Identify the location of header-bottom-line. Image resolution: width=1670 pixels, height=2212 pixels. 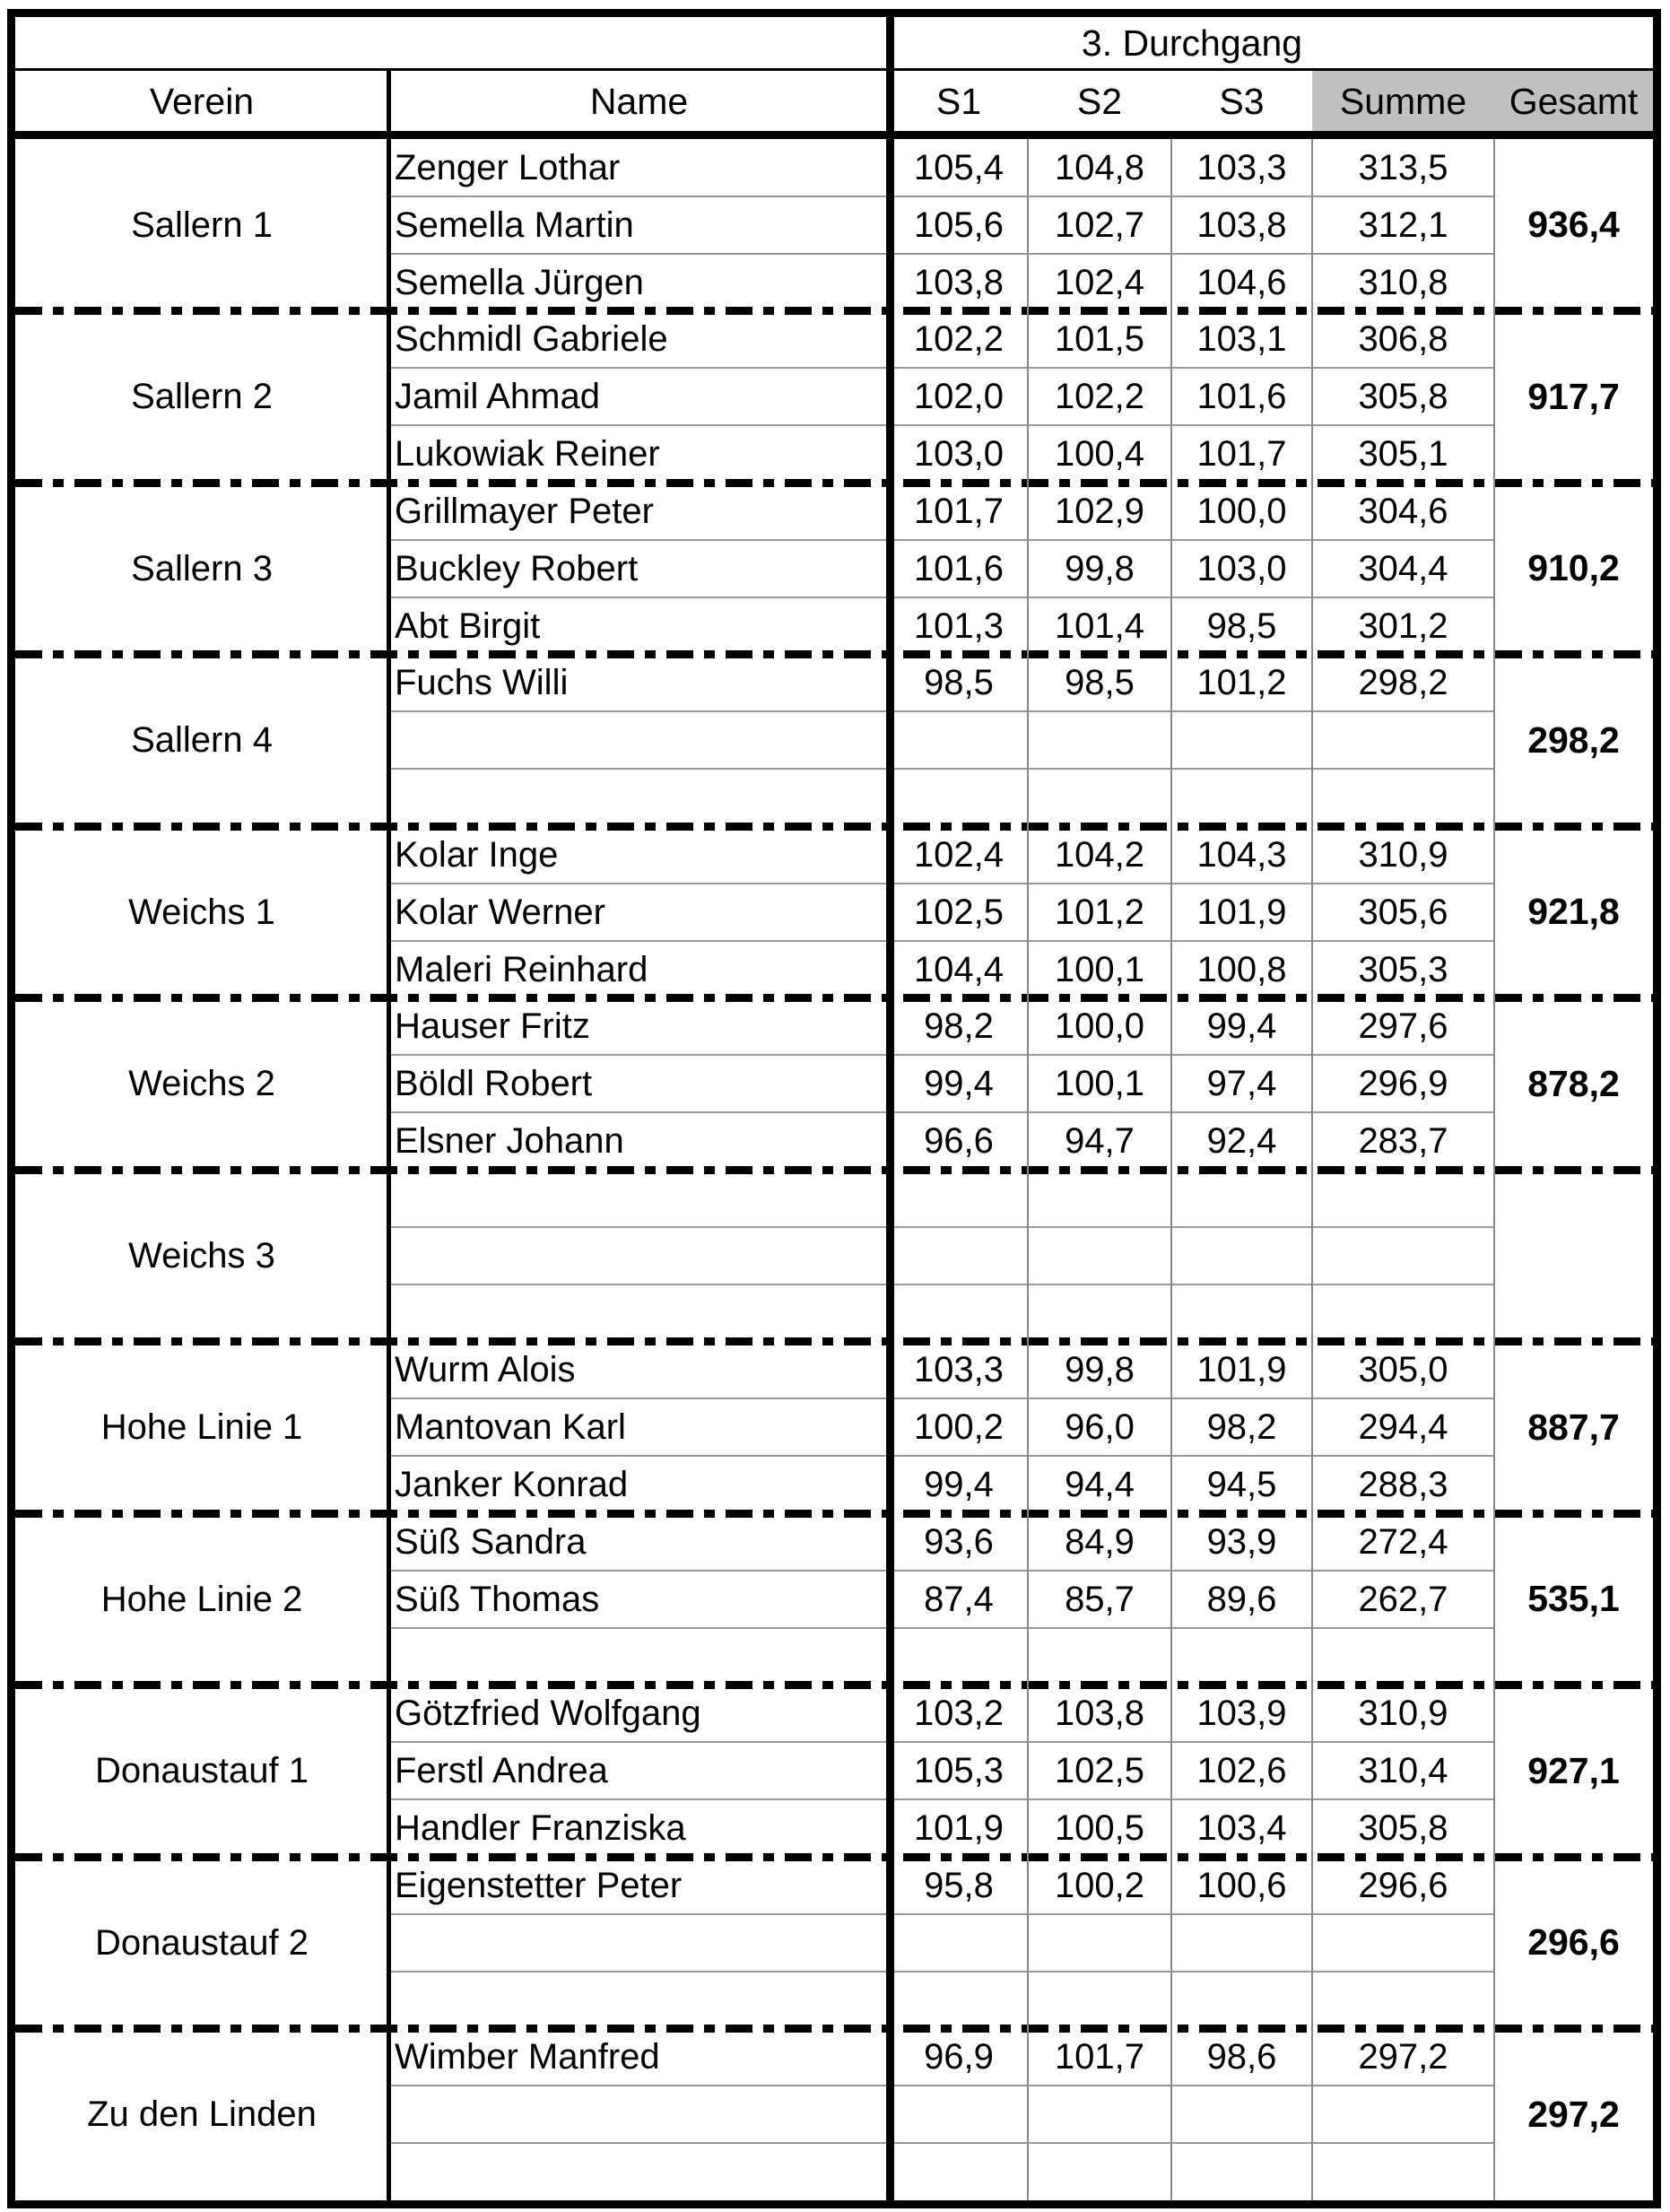
(834, 135).